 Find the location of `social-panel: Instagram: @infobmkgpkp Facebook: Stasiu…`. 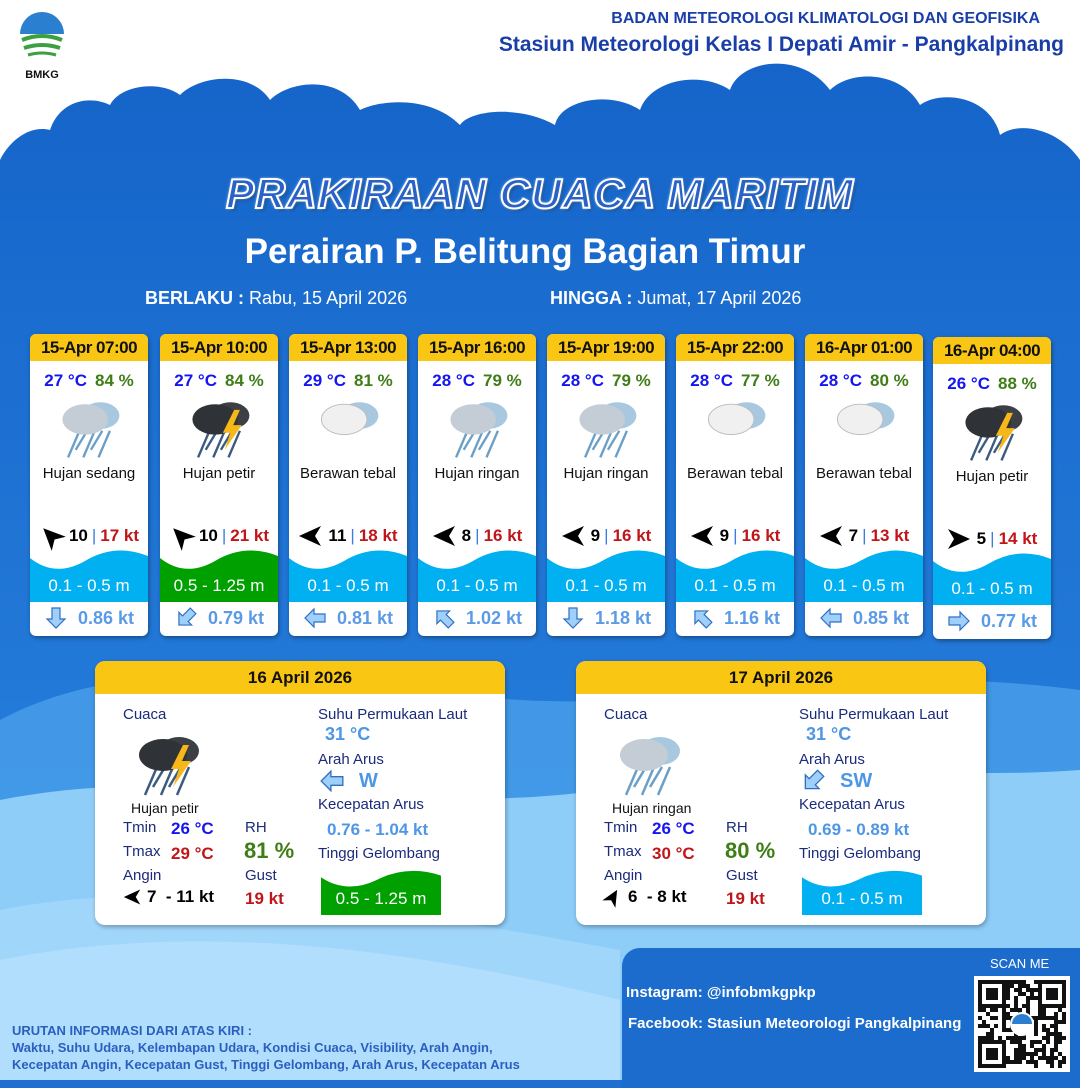

social-panel: Instagram: @infobmkgpkp Facebook: Stasiu… is located at coordinates (851, 1018).